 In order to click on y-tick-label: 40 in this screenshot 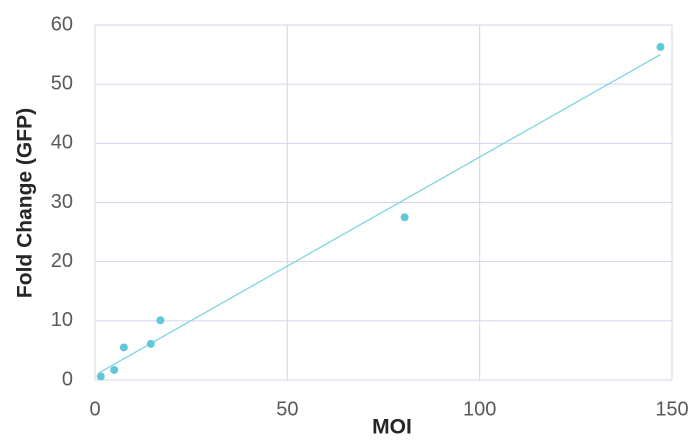, I will do `click(62, 143)`.